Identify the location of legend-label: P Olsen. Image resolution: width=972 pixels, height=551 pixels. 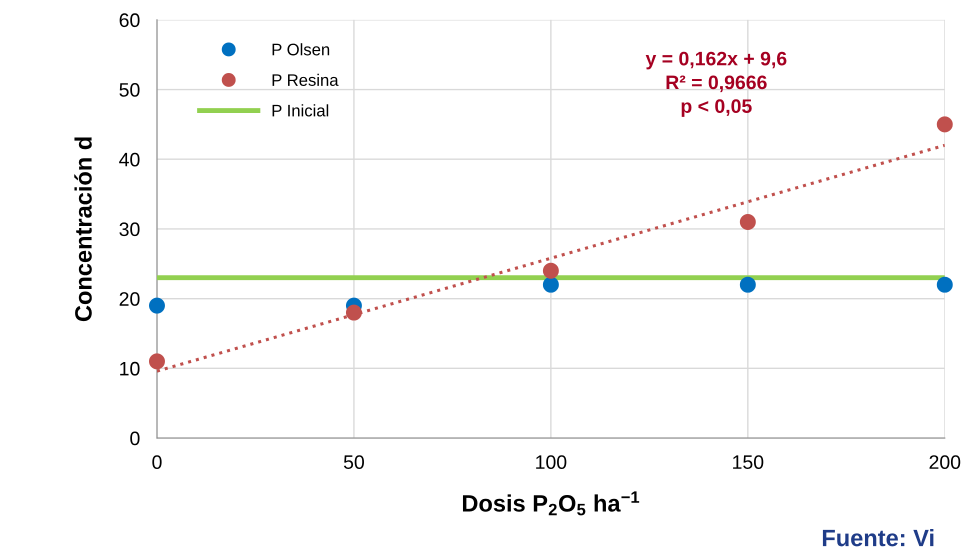
(301, 49).